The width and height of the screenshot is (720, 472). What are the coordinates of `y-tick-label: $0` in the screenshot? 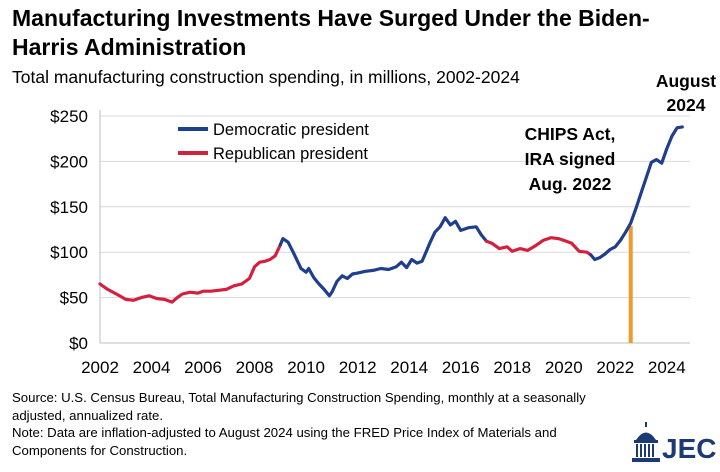 It's located at (78, 343).